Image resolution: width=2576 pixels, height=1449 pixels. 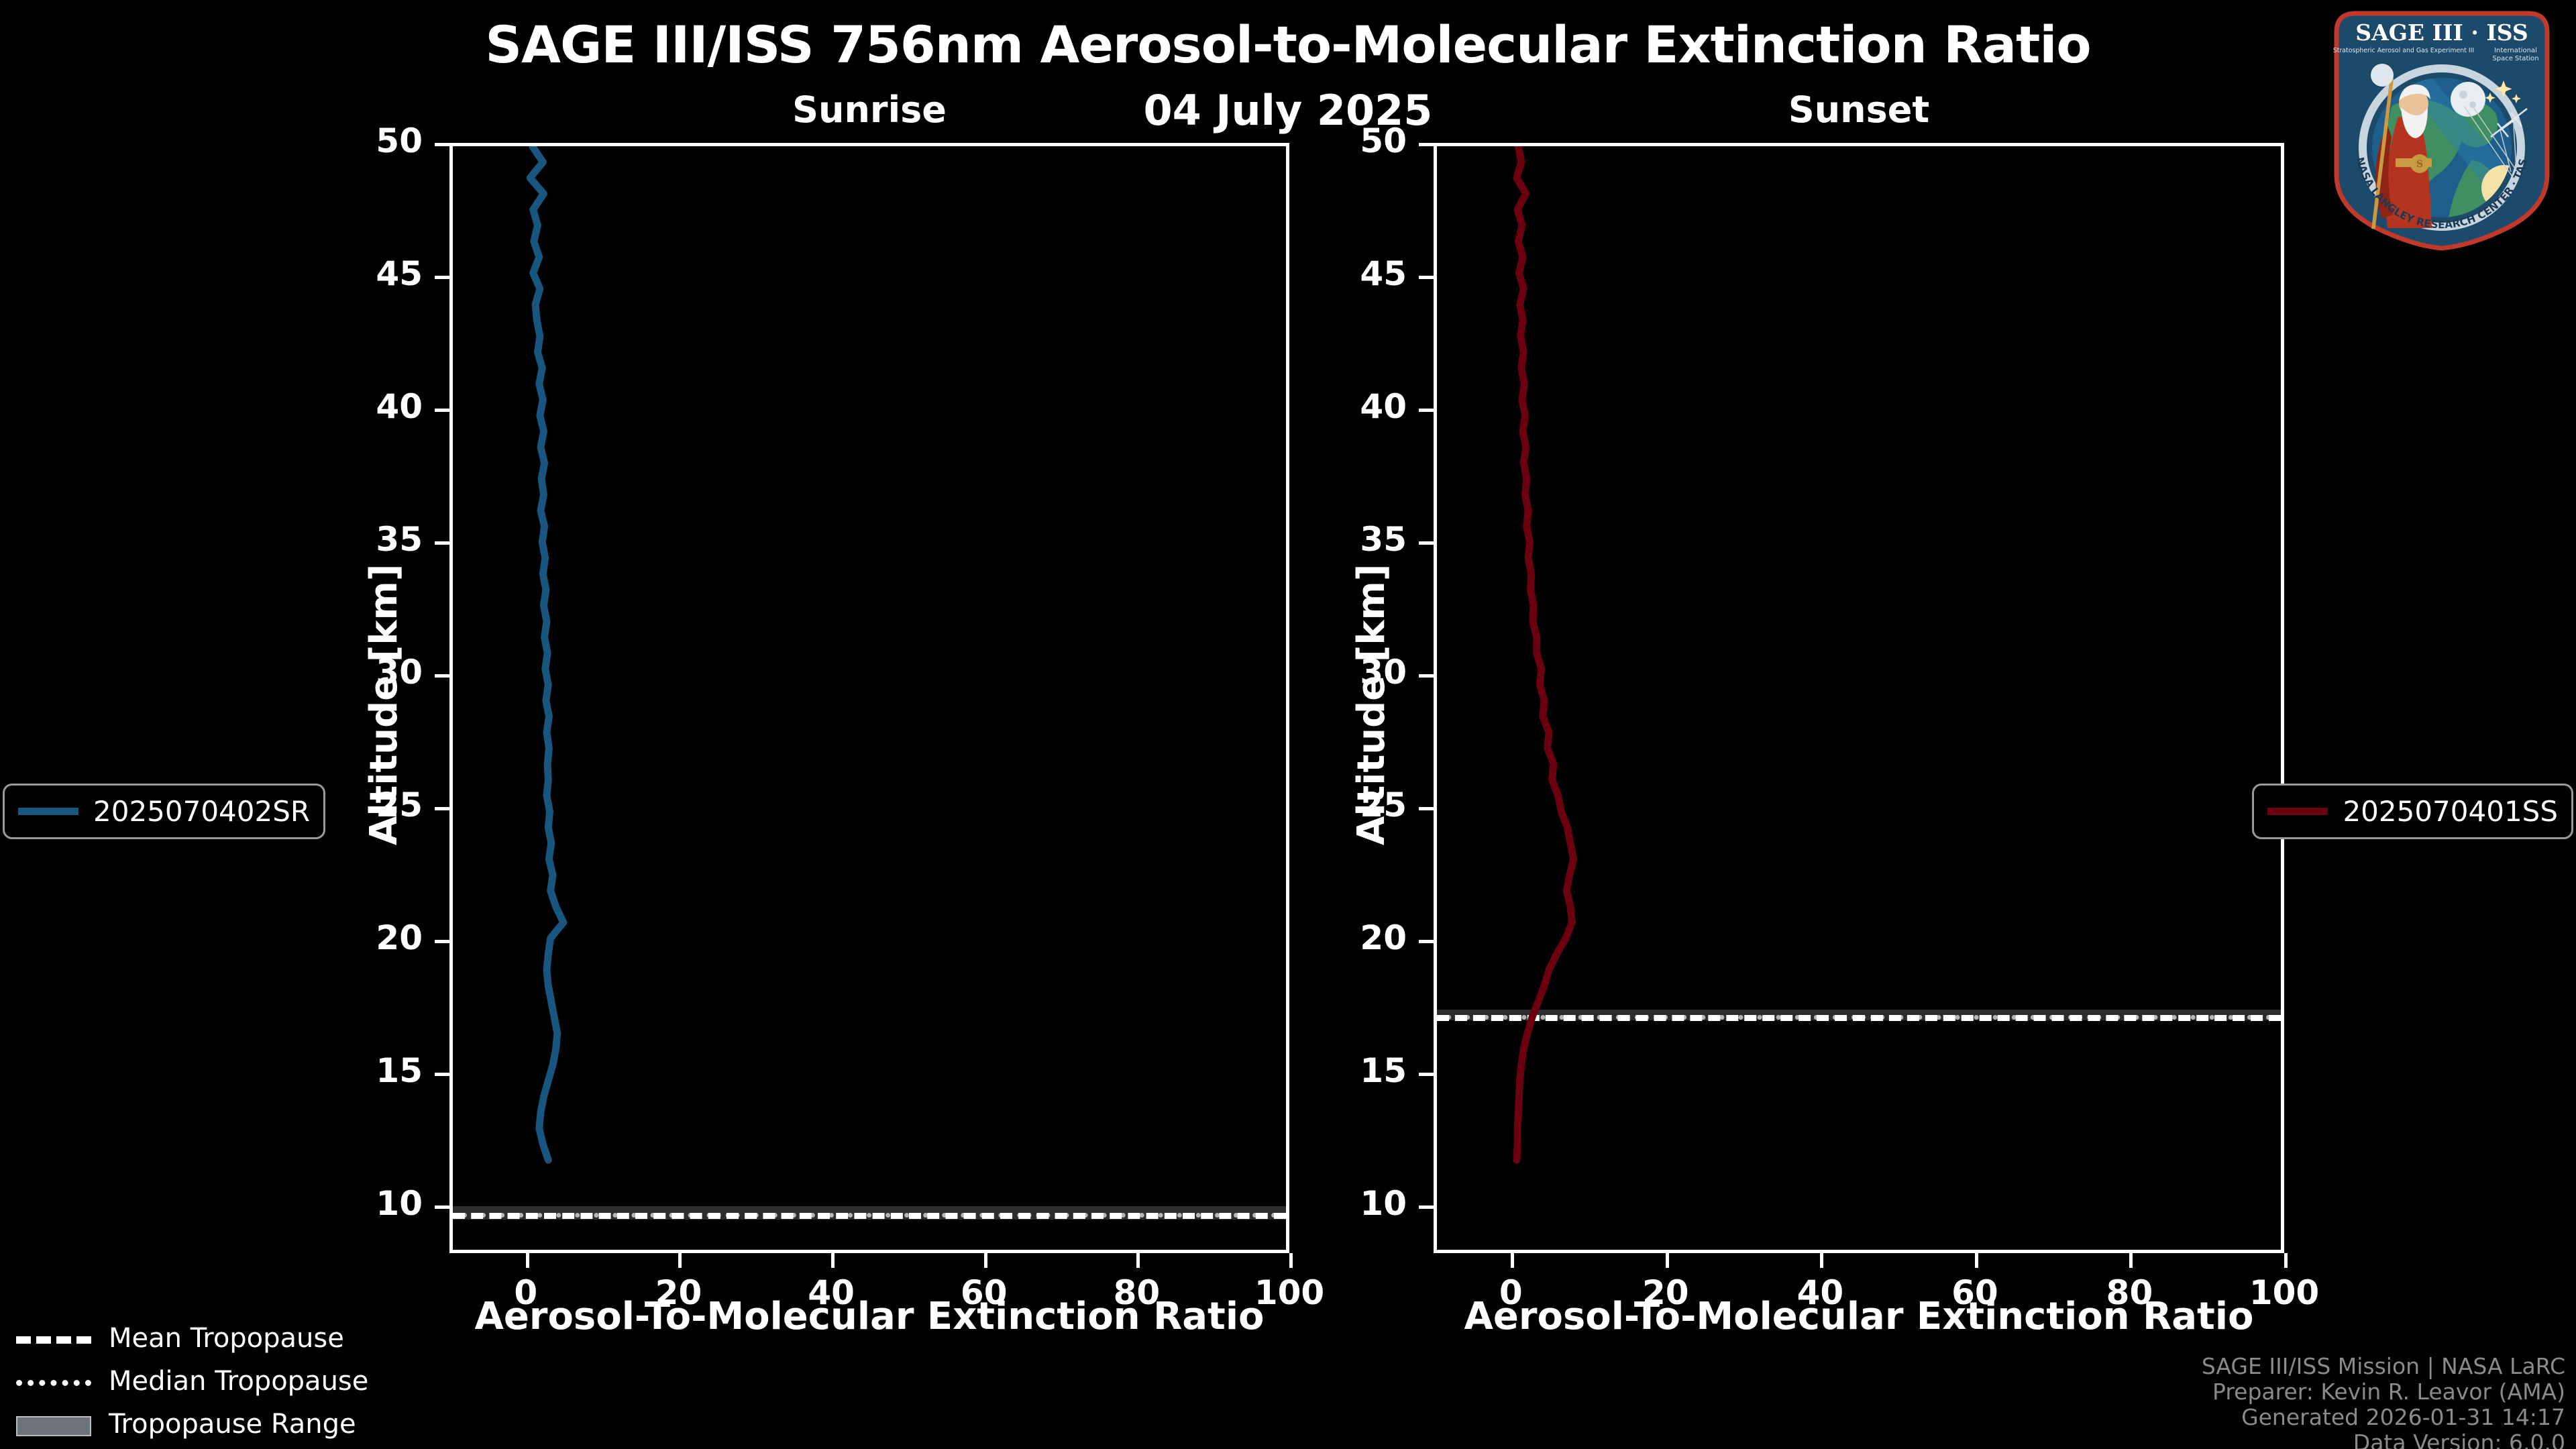 I want to click on mean-tropopause-line-sunset, so click(x=1859, y=1017).